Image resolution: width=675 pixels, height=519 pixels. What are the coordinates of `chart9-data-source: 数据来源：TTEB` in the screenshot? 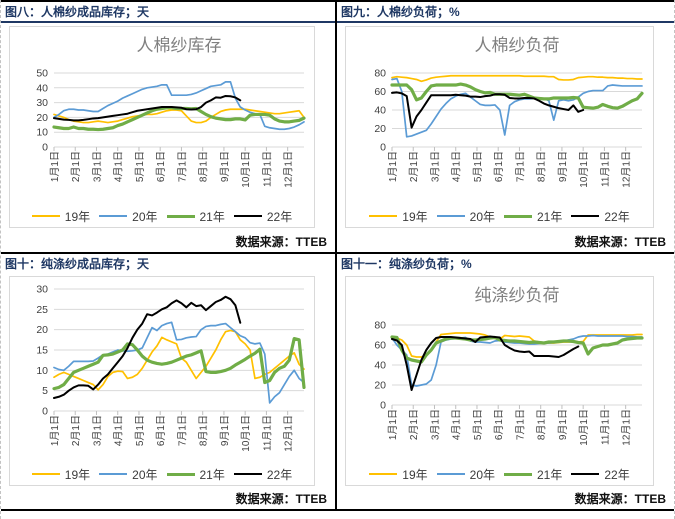 It's located at (505, 242).